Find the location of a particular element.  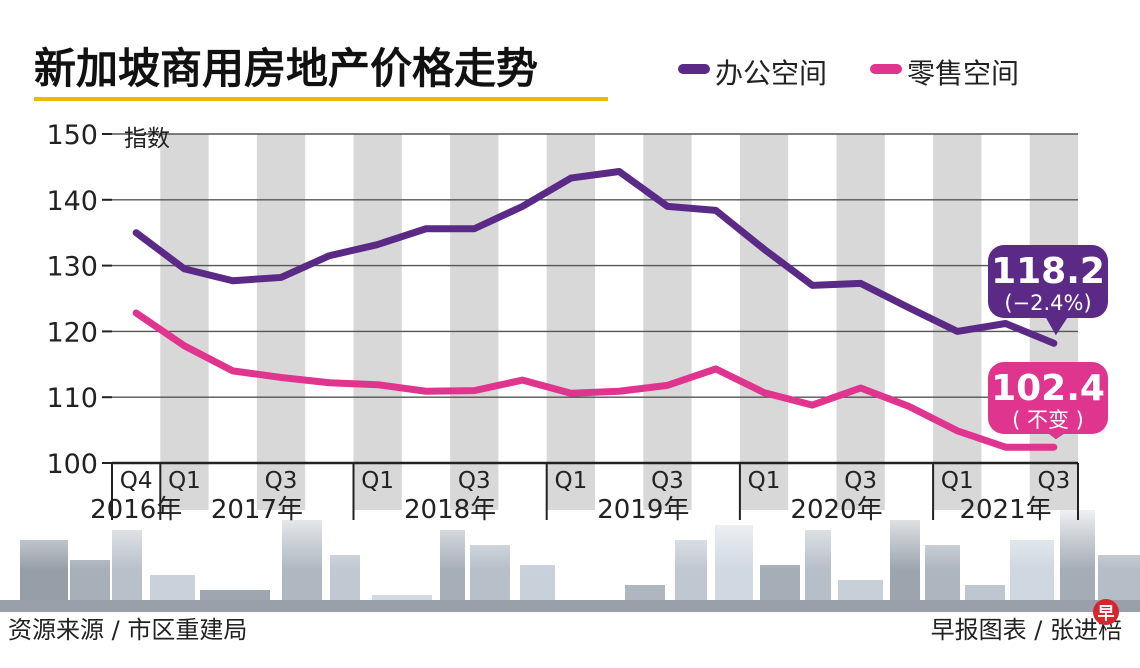

legend-swatch-office is located at coordinates (694, 69).